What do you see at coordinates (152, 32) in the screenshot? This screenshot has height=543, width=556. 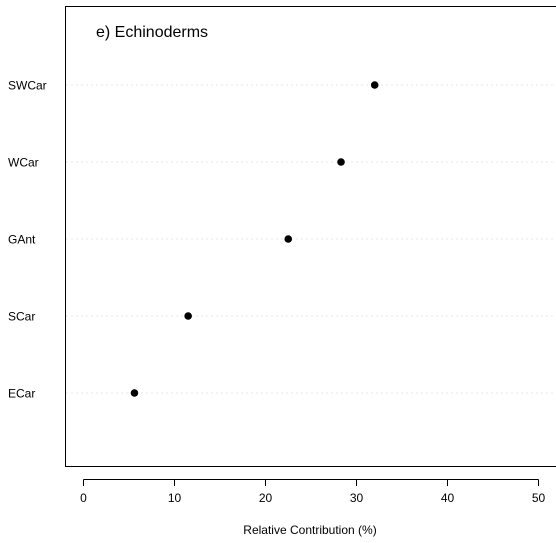 I see `chart-title: e) Echinoderms` at bounding box center [152, 32].